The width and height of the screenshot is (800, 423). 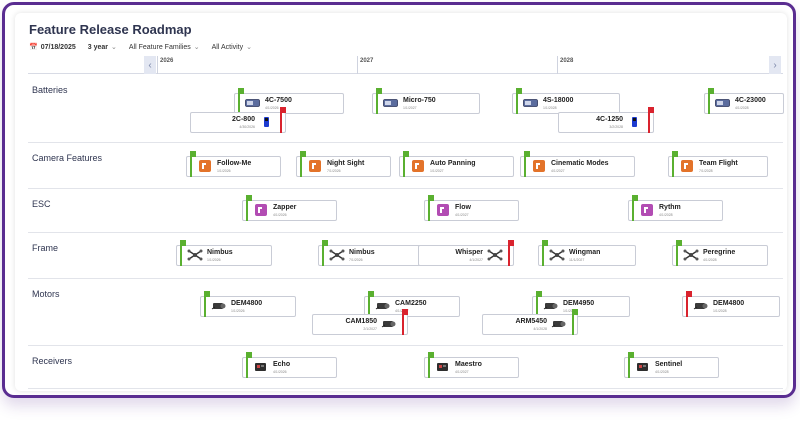 What do you see at coordinates (365, 65) in the screenshot?
I see `year-label: 2027` at bounding box center [365, 65].